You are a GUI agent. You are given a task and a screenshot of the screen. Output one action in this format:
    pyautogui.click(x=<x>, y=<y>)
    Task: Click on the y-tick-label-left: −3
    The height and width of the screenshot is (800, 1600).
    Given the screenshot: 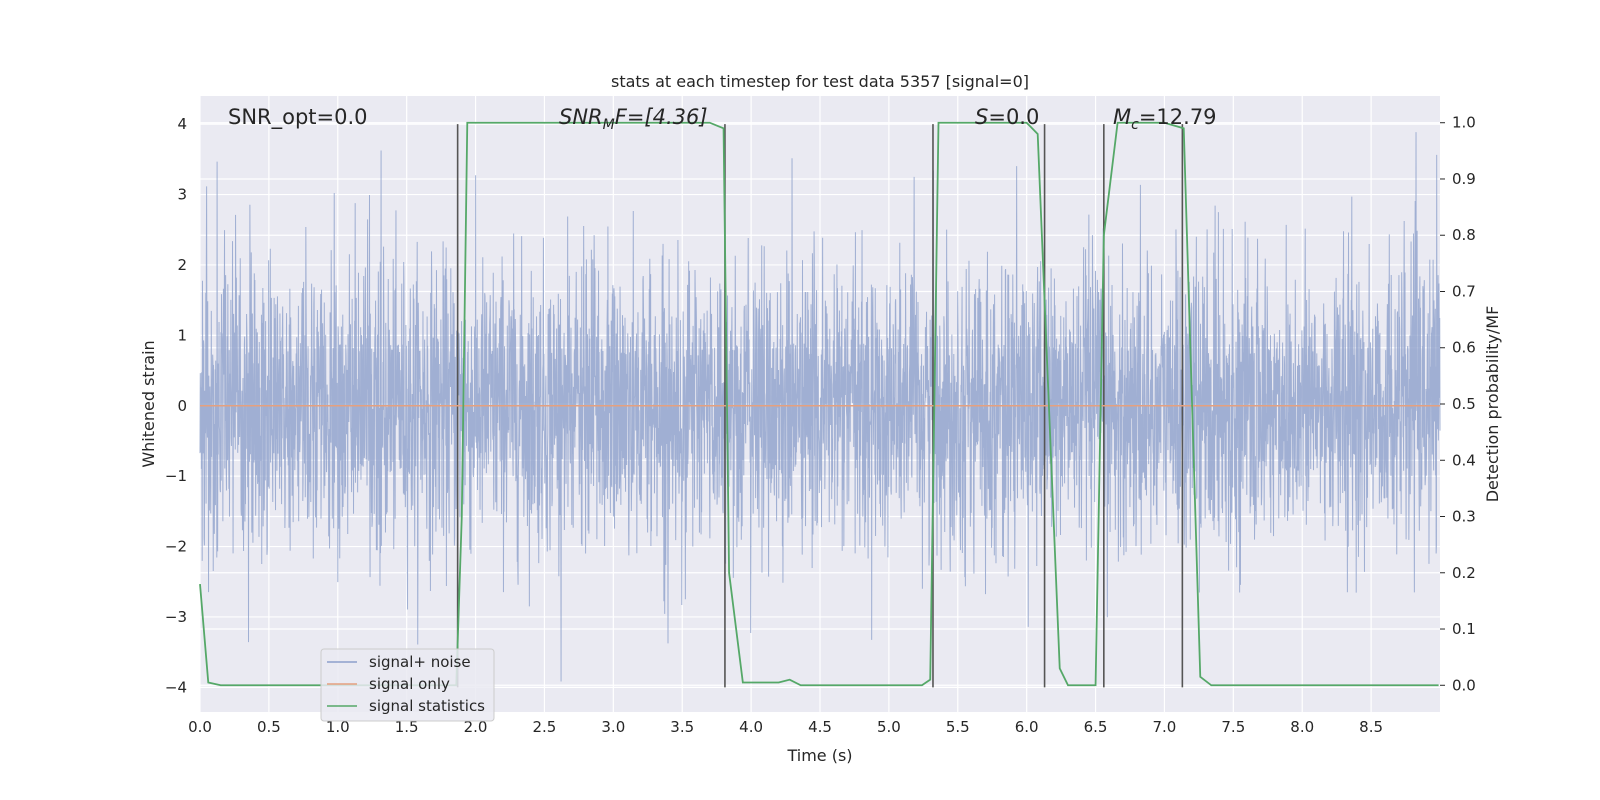 What is the action you would take?
    pyautogui.click(x=176, y=617)
    